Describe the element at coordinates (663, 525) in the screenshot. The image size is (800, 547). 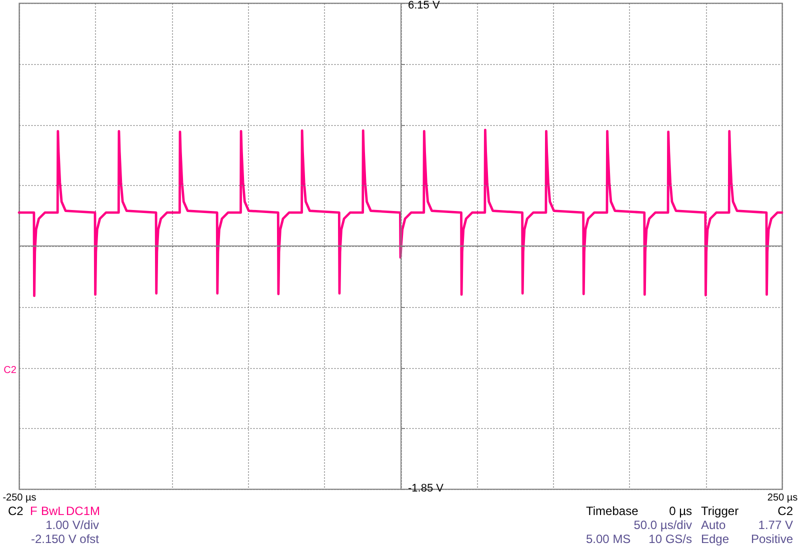
I see `text: 50.0 µs/div` at that location.